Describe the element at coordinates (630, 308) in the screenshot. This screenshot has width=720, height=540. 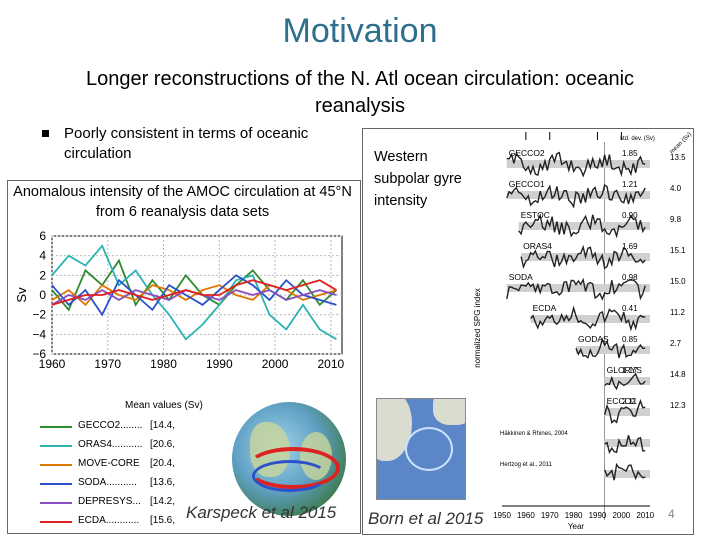
I see `std-value: 0.41` at that location.